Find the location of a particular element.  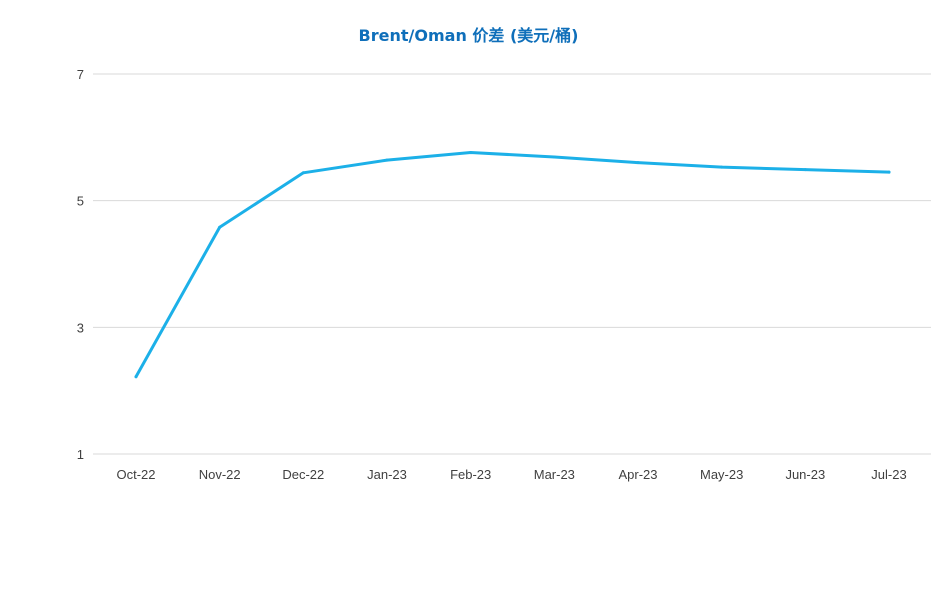

x-tick-label-Mar-23: Mar-23 is located at coordinates (554, 474).